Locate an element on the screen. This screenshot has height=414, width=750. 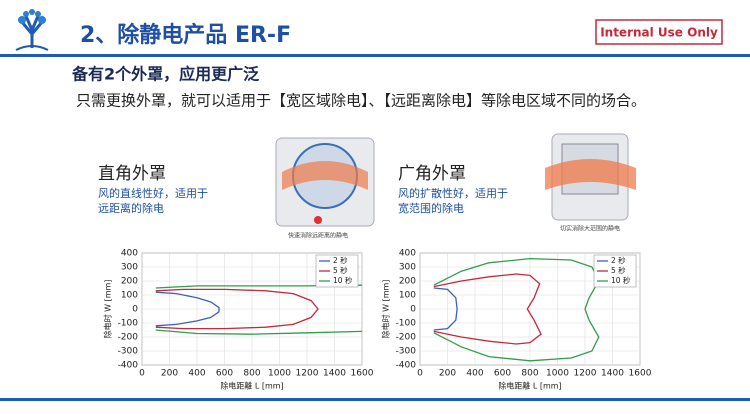
subtitle: 备有2个外罩，应用更广泛 is located at coordinates (165, 74).